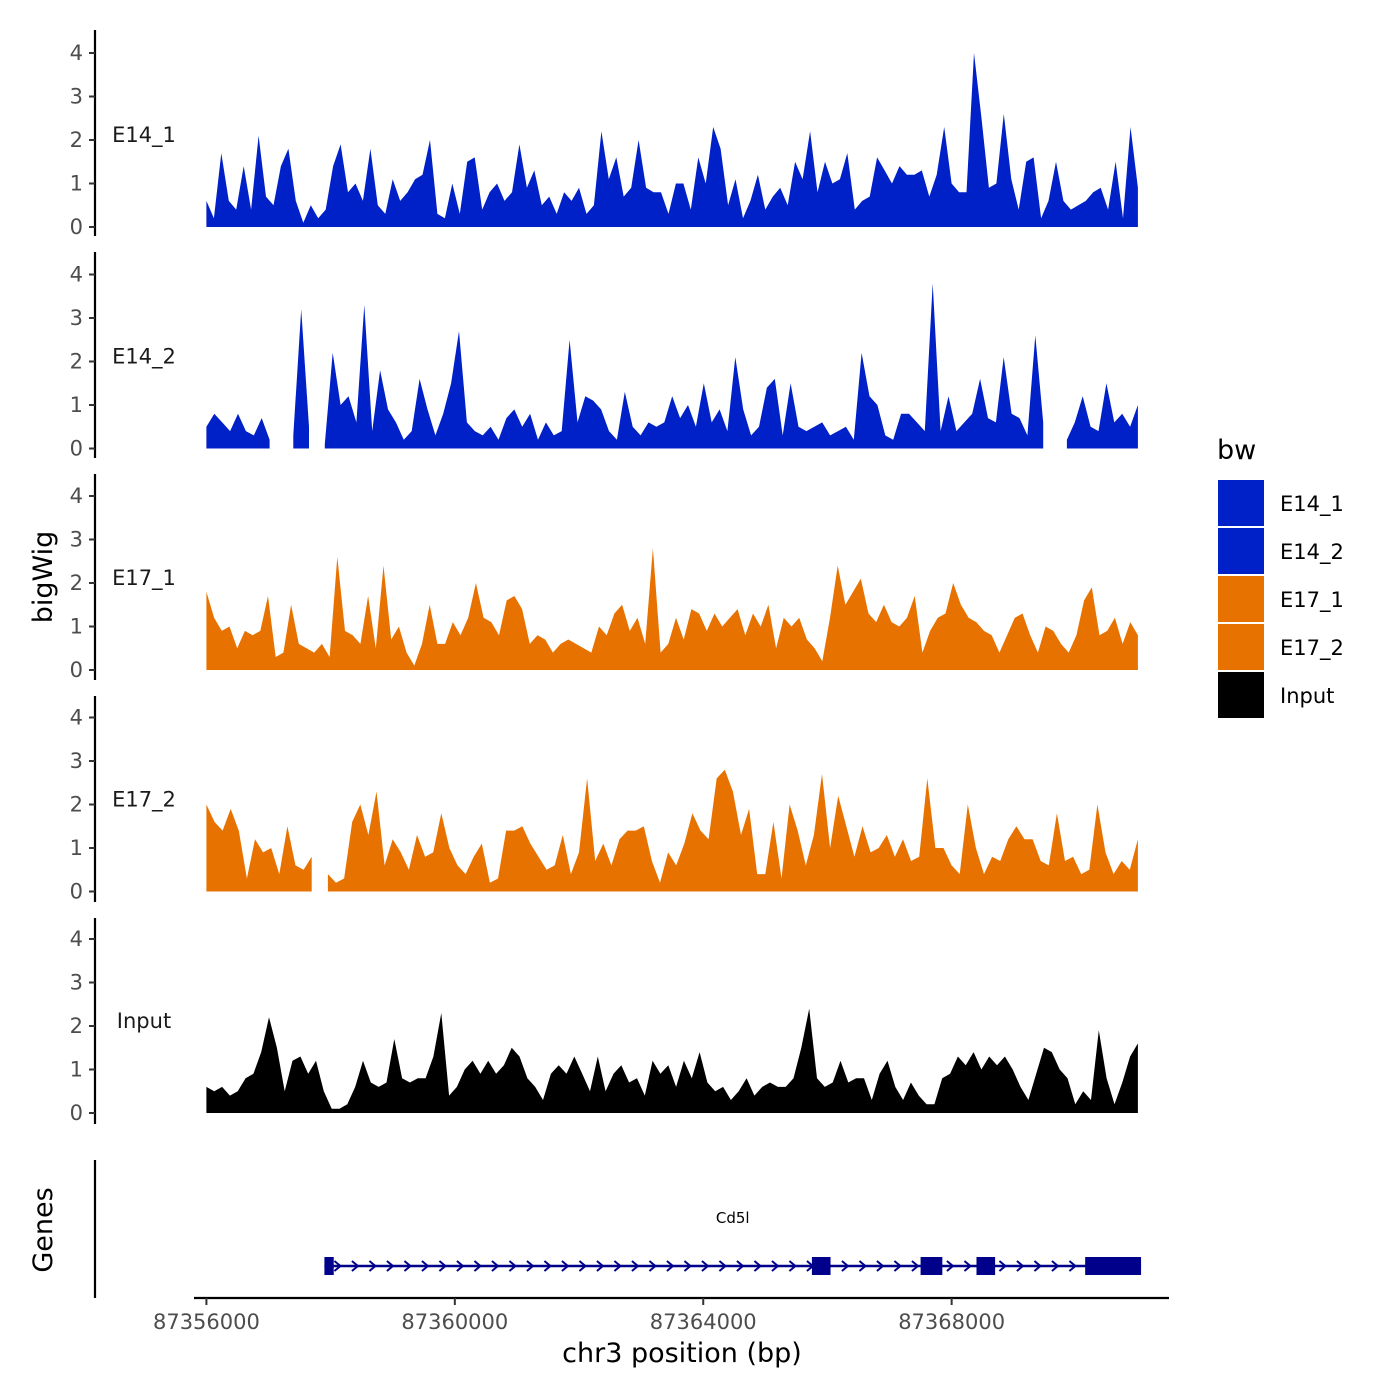 The width and height of the screenshot is (1400, 1400). I want to click on track-E14_2: 0 1 2 3 4 E14_2, so click(604, 356).